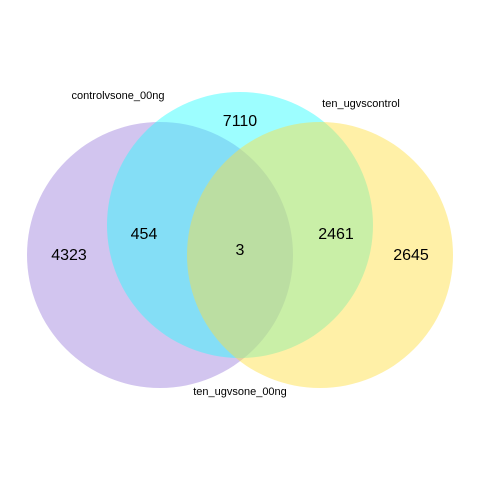 This screenshot has width=480, height=480. What do you see at coordinates (144, 234) in the screenshot?
I see `count-intersection-a-b: 454` at bounding box center [144, 234].